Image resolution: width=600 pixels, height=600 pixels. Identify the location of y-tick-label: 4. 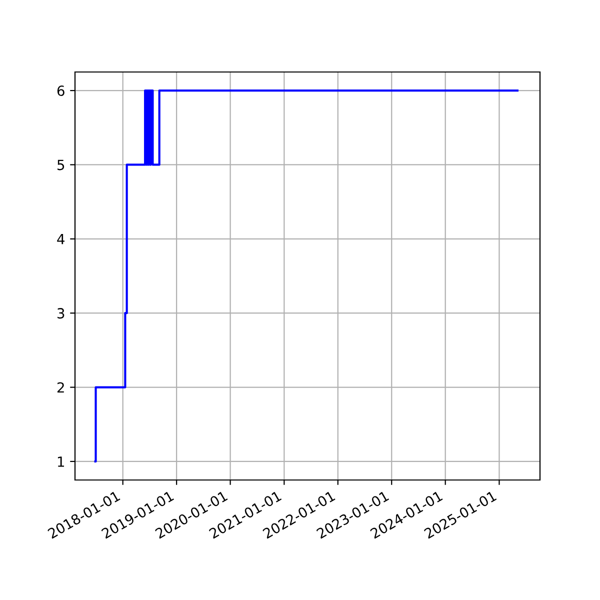
(60, 239).